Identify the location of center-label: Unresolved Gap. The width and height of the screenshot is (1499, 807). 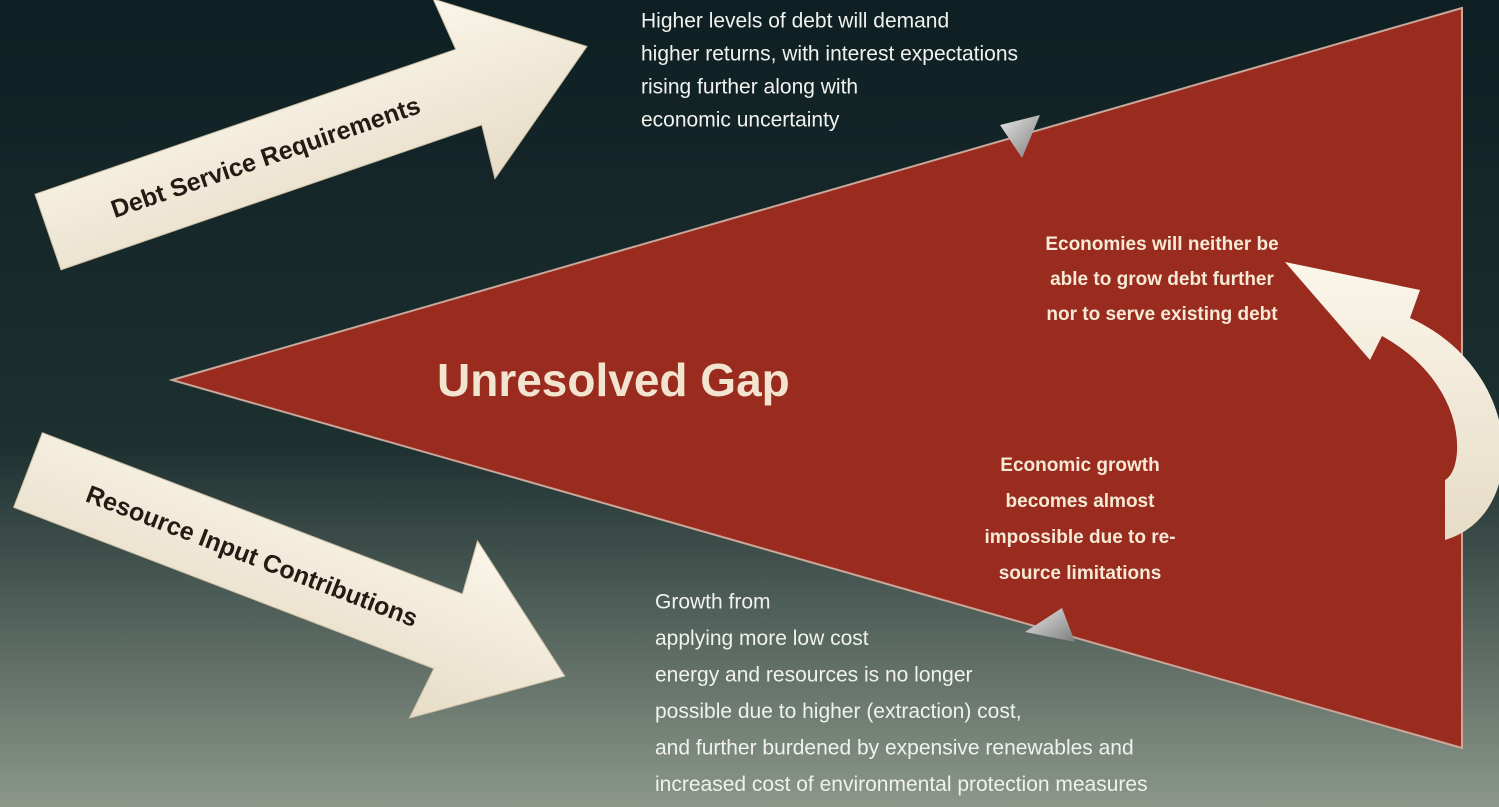
(613, 380).